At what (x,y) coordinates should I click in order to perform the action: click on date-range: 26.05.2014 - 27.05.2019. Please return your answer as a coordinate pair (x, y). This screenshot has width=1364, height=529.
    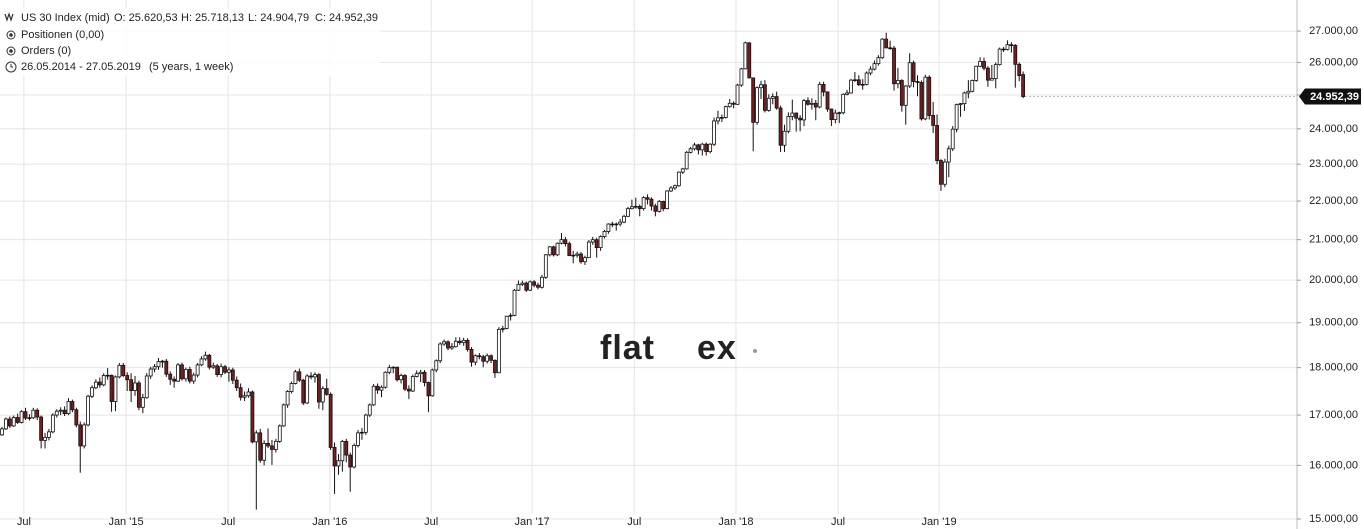
    Looking at the image, I should click on (81, 67).